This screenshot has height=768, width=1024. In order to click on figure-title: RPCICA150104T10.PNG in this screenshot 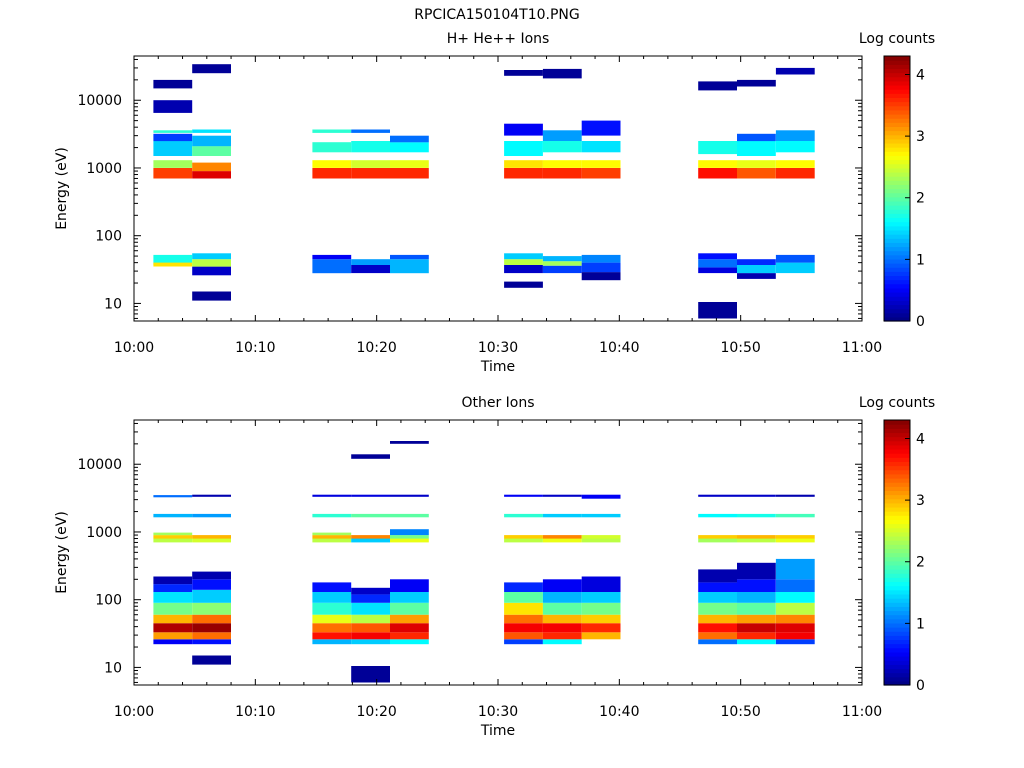, I will do `click(496, 15)`.